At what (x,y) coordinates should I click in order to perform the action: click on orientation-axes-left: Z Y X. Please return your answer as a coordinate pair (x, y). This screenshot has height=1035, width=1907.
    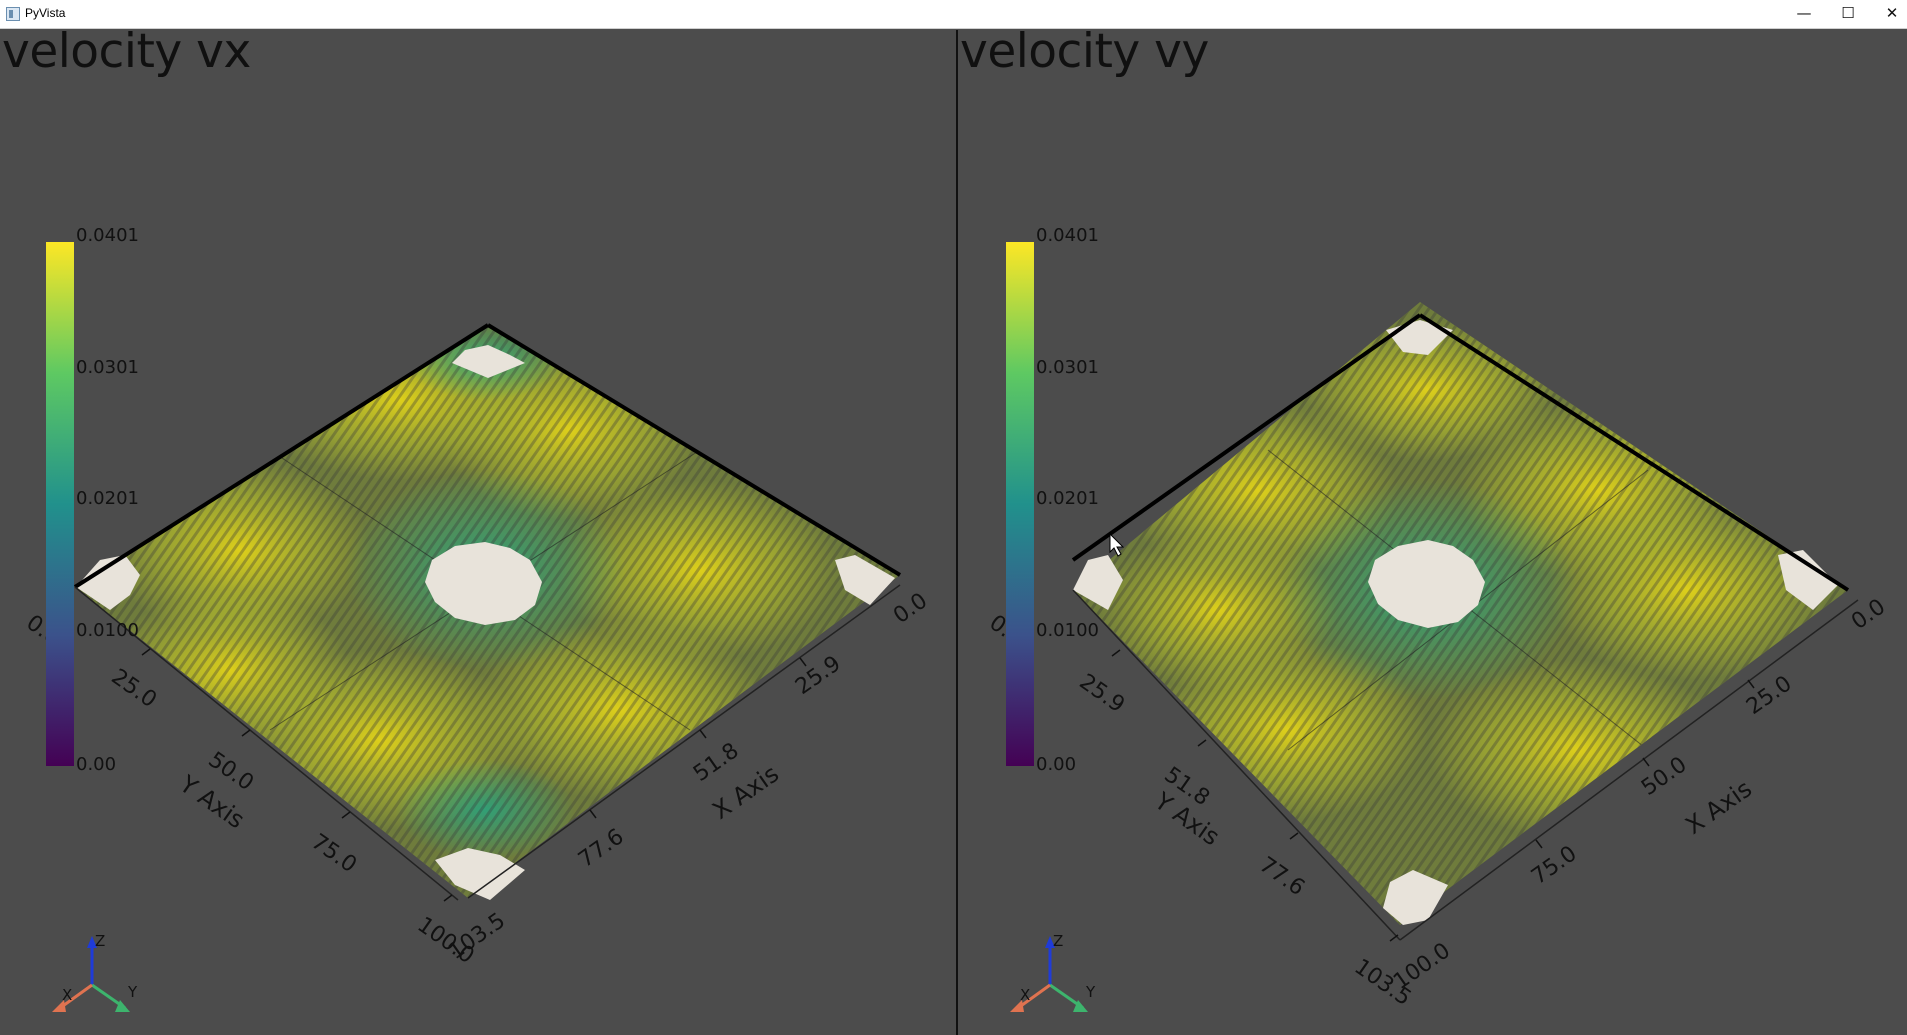
    Looking at the image, I should click on (95, 972).